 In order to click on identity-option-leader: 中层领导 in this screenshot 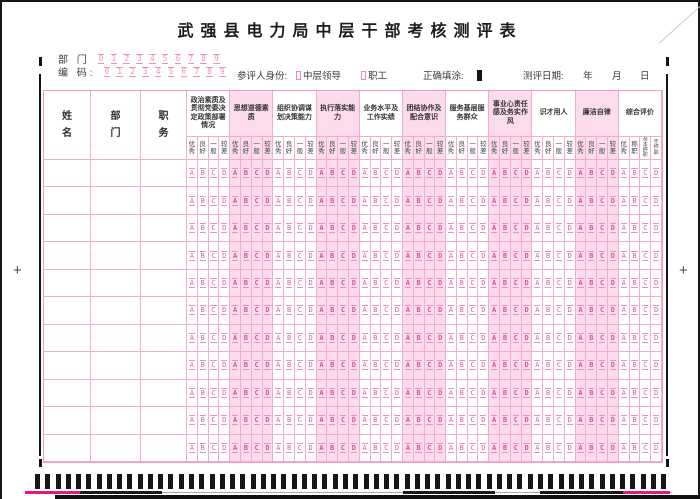, I will do `click(318, 76)`.